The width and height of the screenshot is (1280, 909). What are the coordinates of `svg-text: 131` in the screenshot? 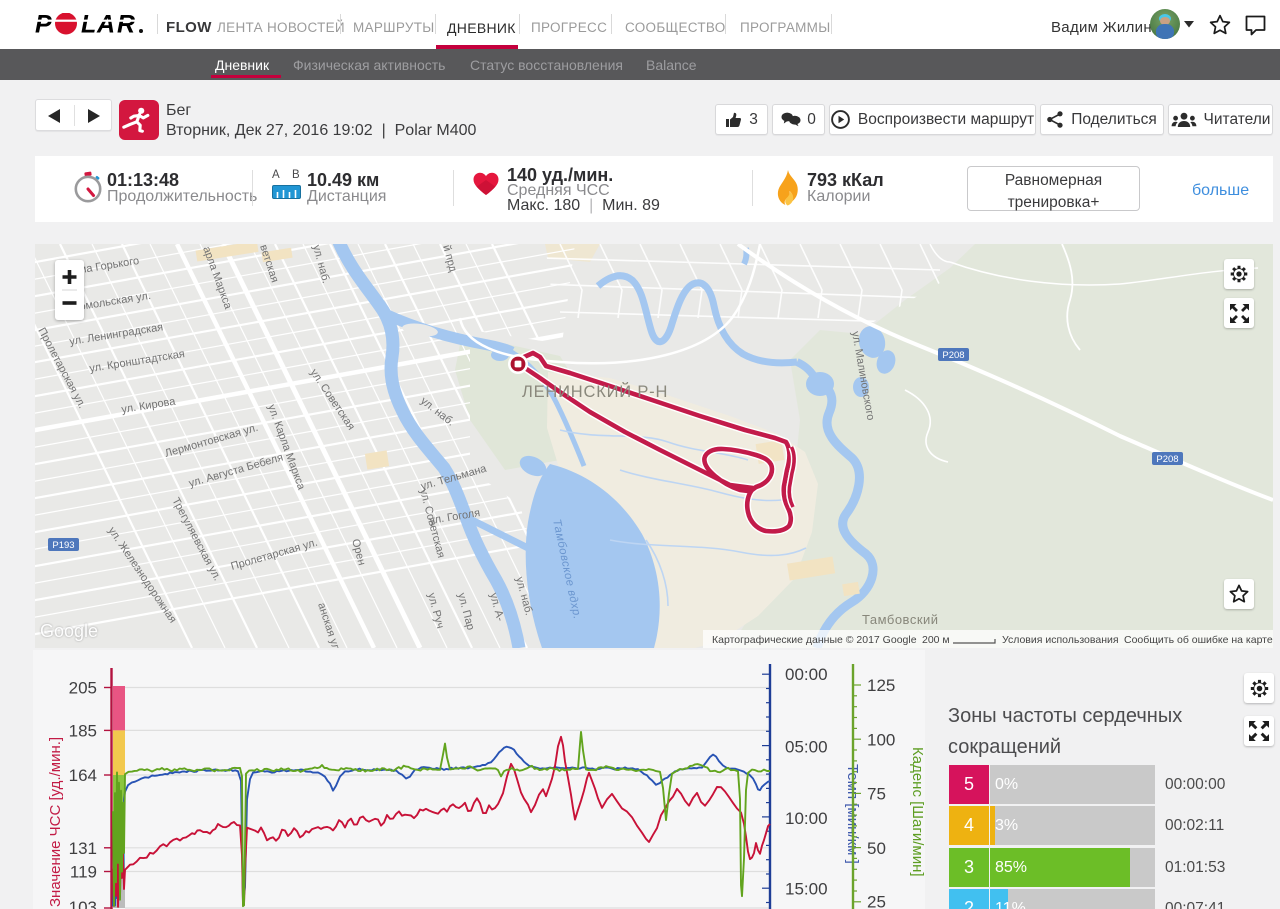 It's located at (83, 848).